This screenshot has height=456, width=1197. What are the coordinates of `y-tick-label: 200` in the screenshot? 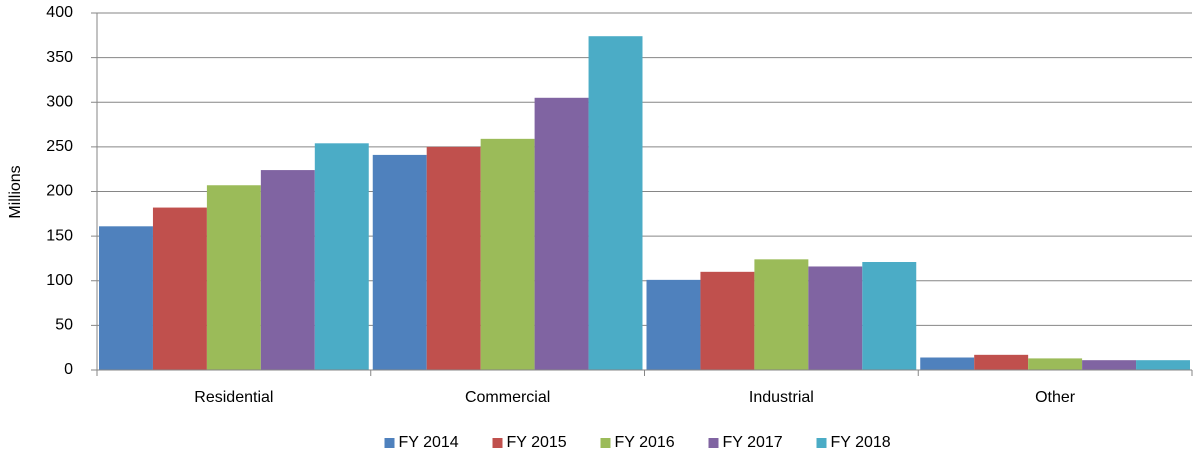 It's located at (59, 191).